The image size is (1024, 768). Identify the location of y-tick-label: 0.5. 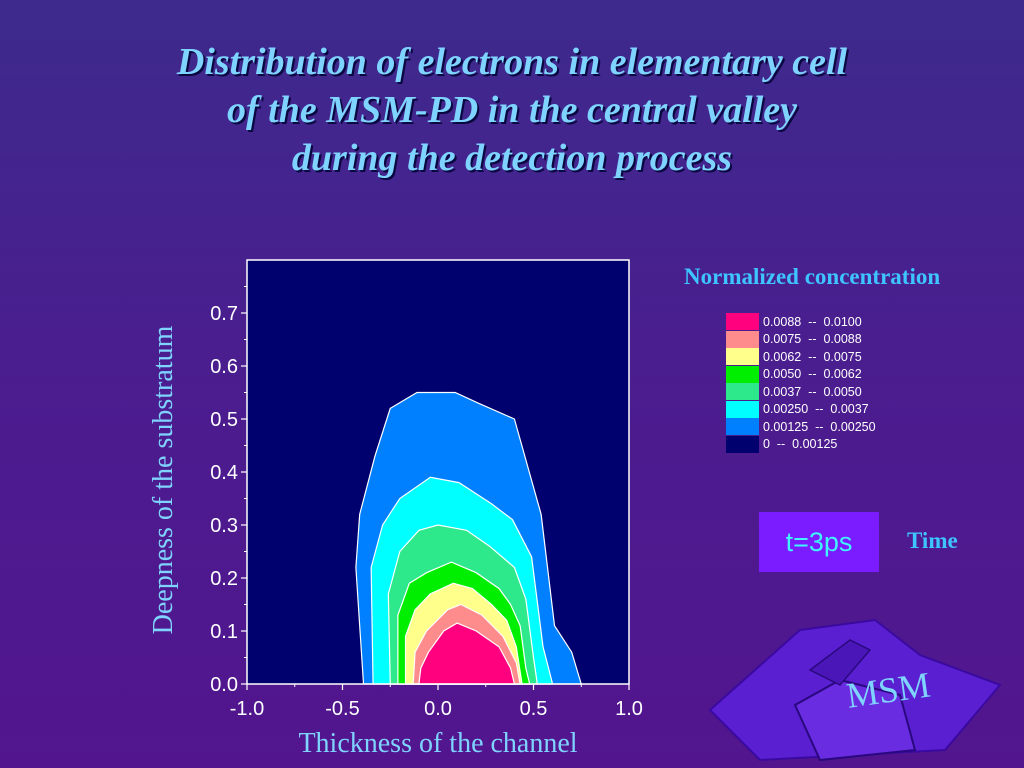
(224, 420).